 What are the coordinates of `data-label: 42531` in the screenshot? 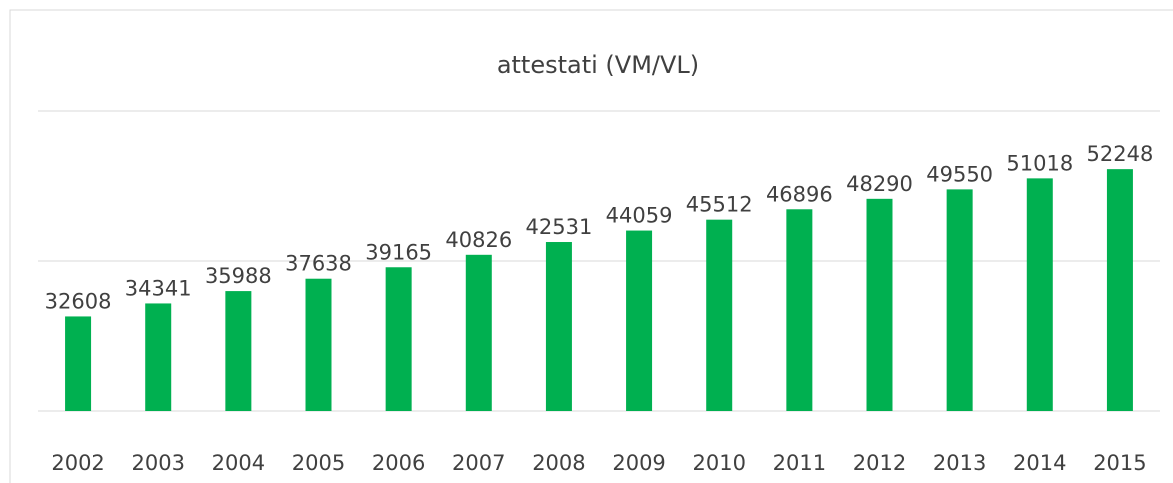 It's located at (559, 227).